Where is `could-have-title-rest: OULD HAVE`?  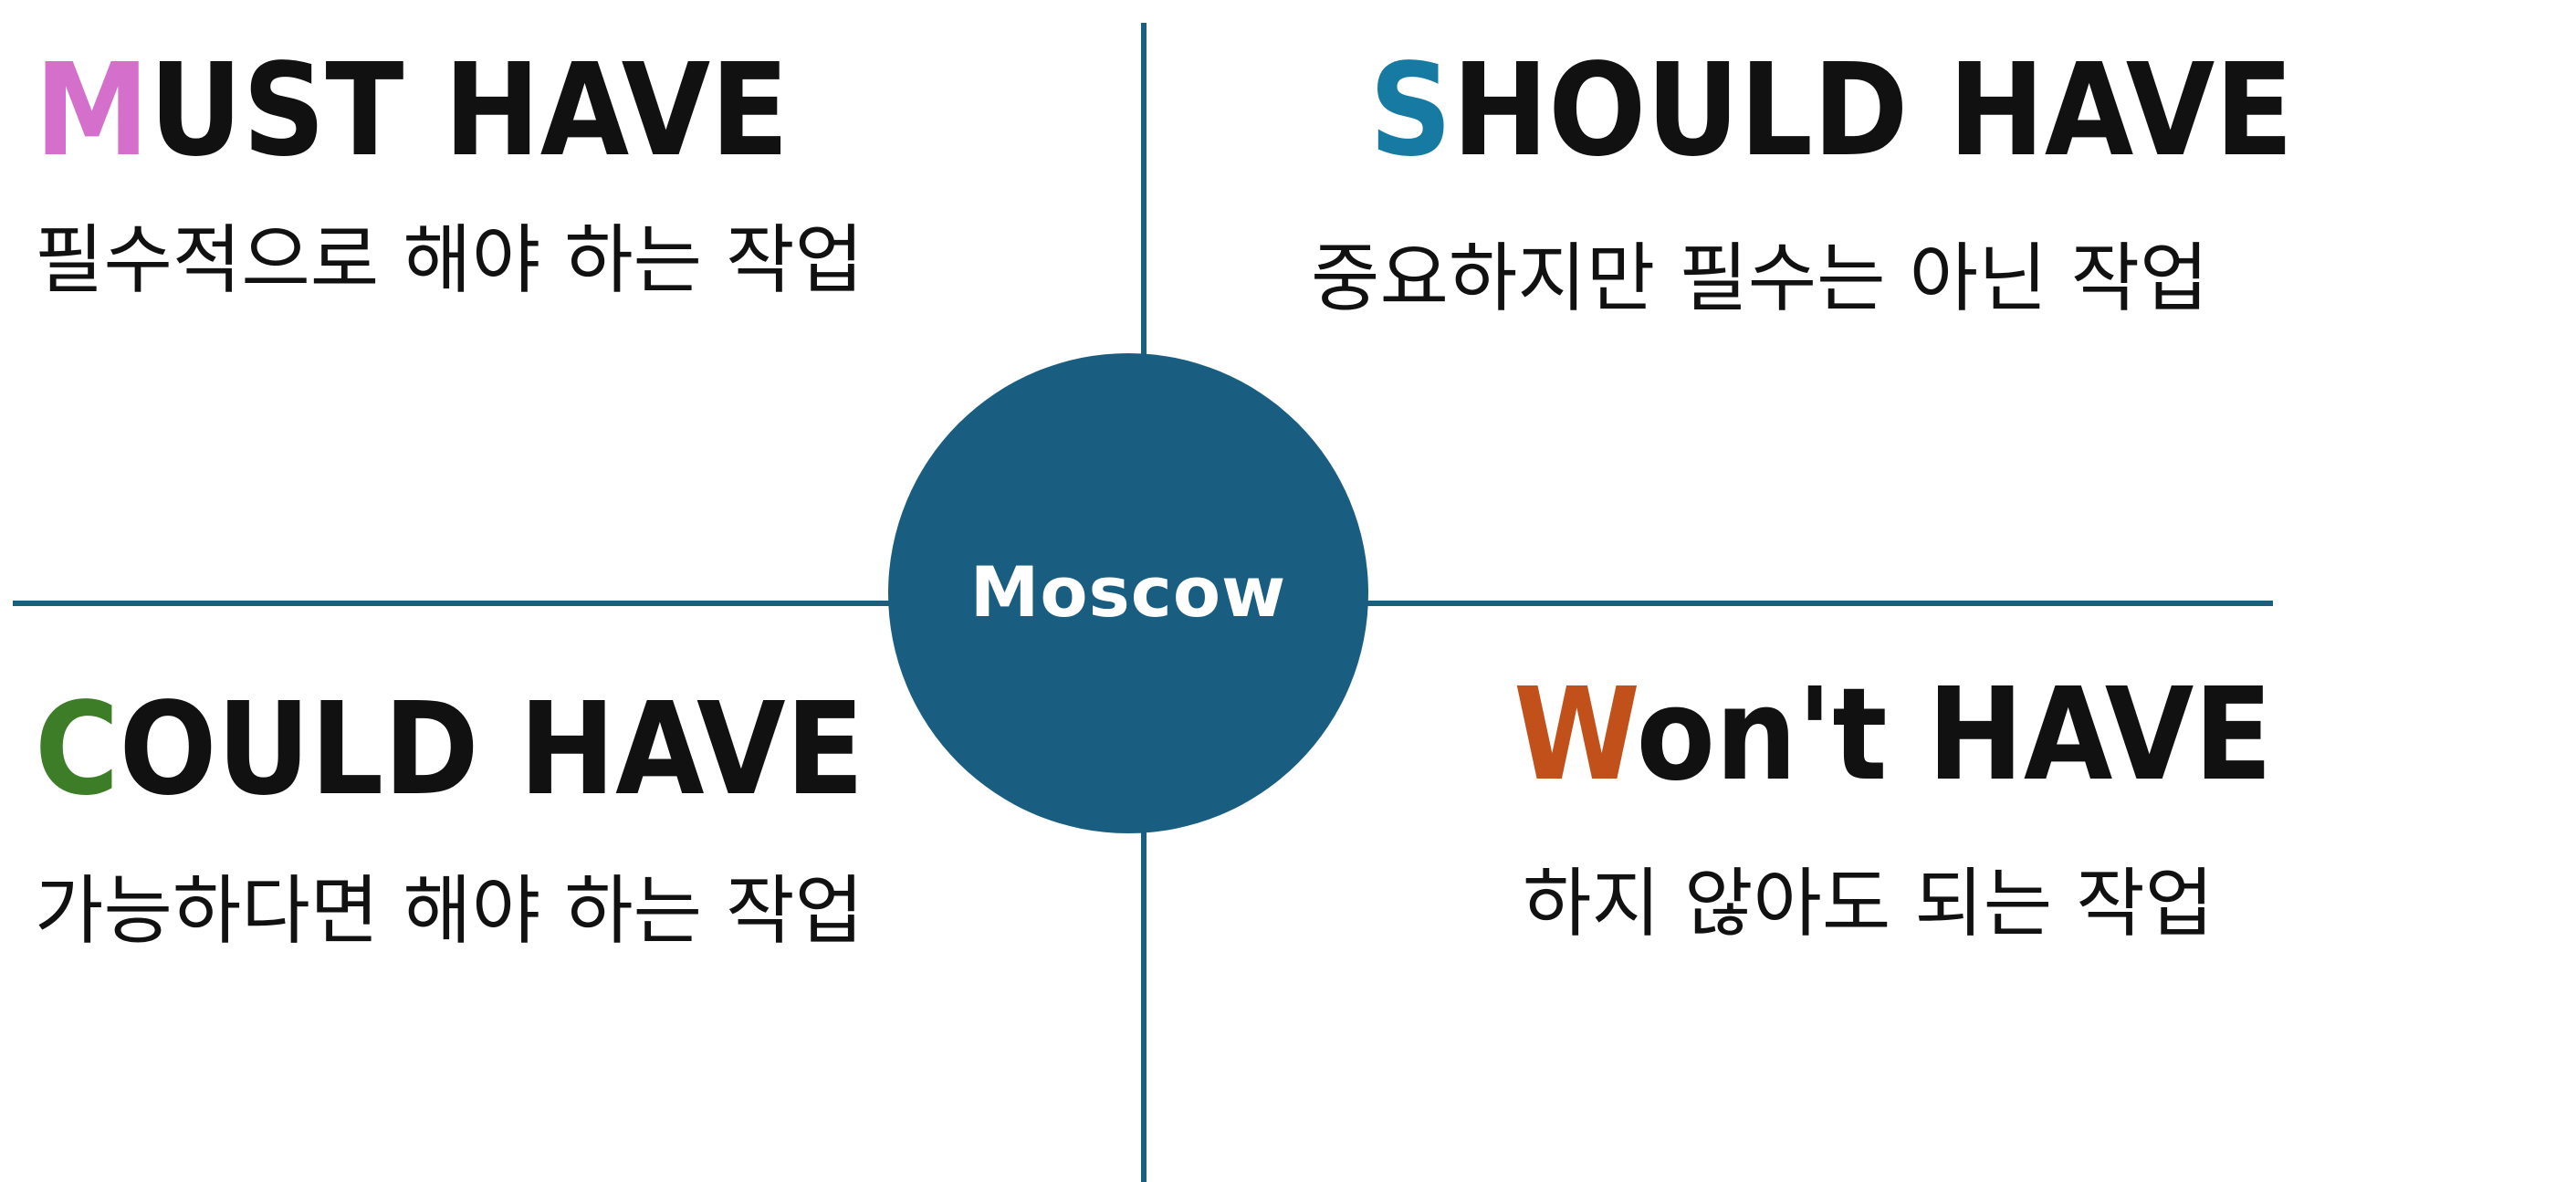 could-have-title-rest: OULD HAVE is located at coordinates (491, 750).